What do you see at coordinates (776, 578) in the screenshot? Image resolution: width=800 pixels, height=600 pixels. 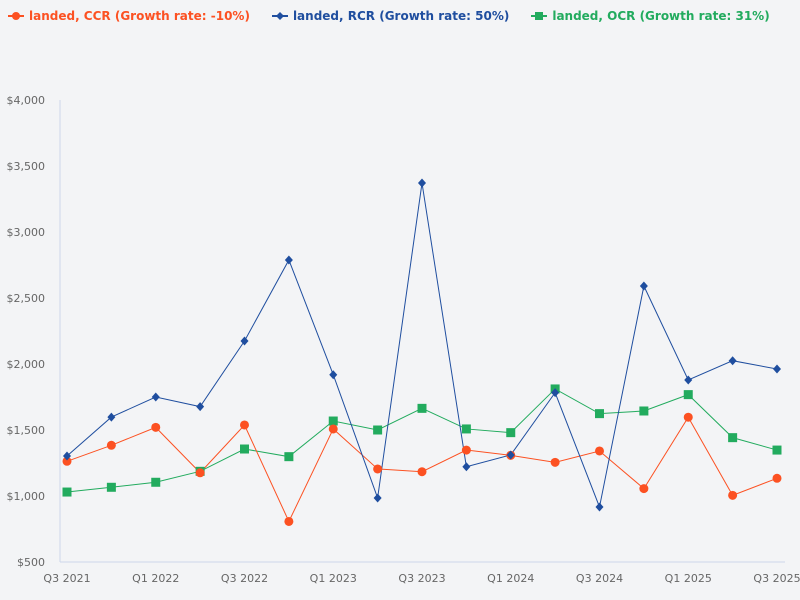 I see `x-tick-label: Q3 2025` at bounding box center [776, 578].